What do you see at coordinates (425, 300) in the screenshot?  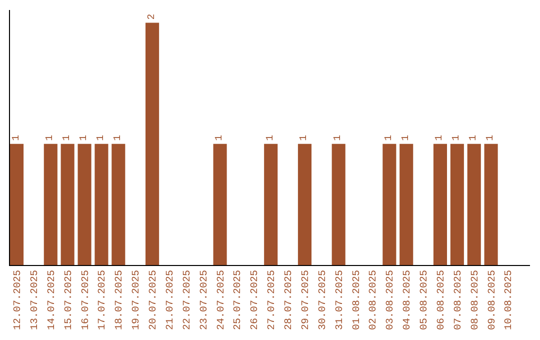 I see `x-tick-label: 05.08.2025` at bounding box center [425, 300].